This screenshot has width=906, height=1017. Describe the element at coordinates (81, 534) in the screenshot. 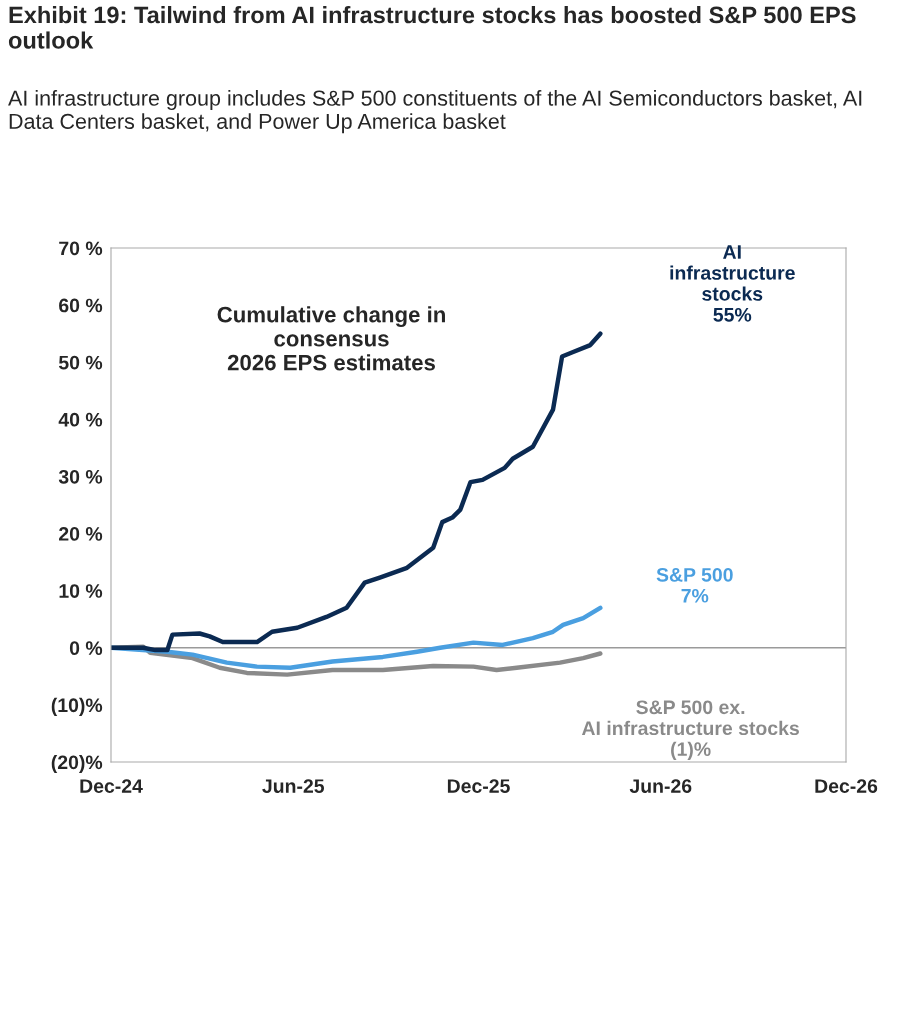

I see `y-tick-label: 20 %` at that location.